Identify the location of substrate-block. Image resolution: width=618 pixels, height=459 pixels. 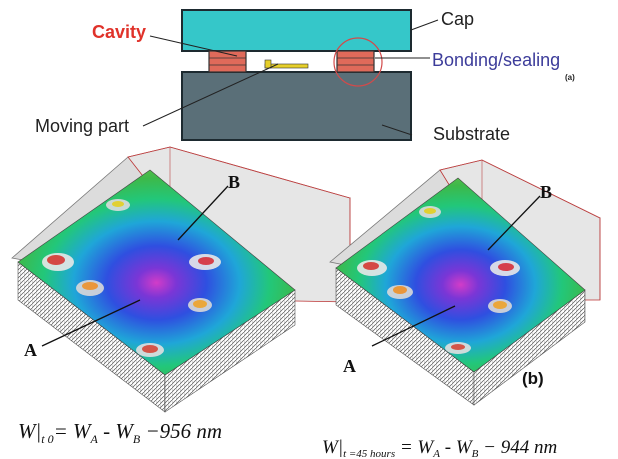
(296, 106).